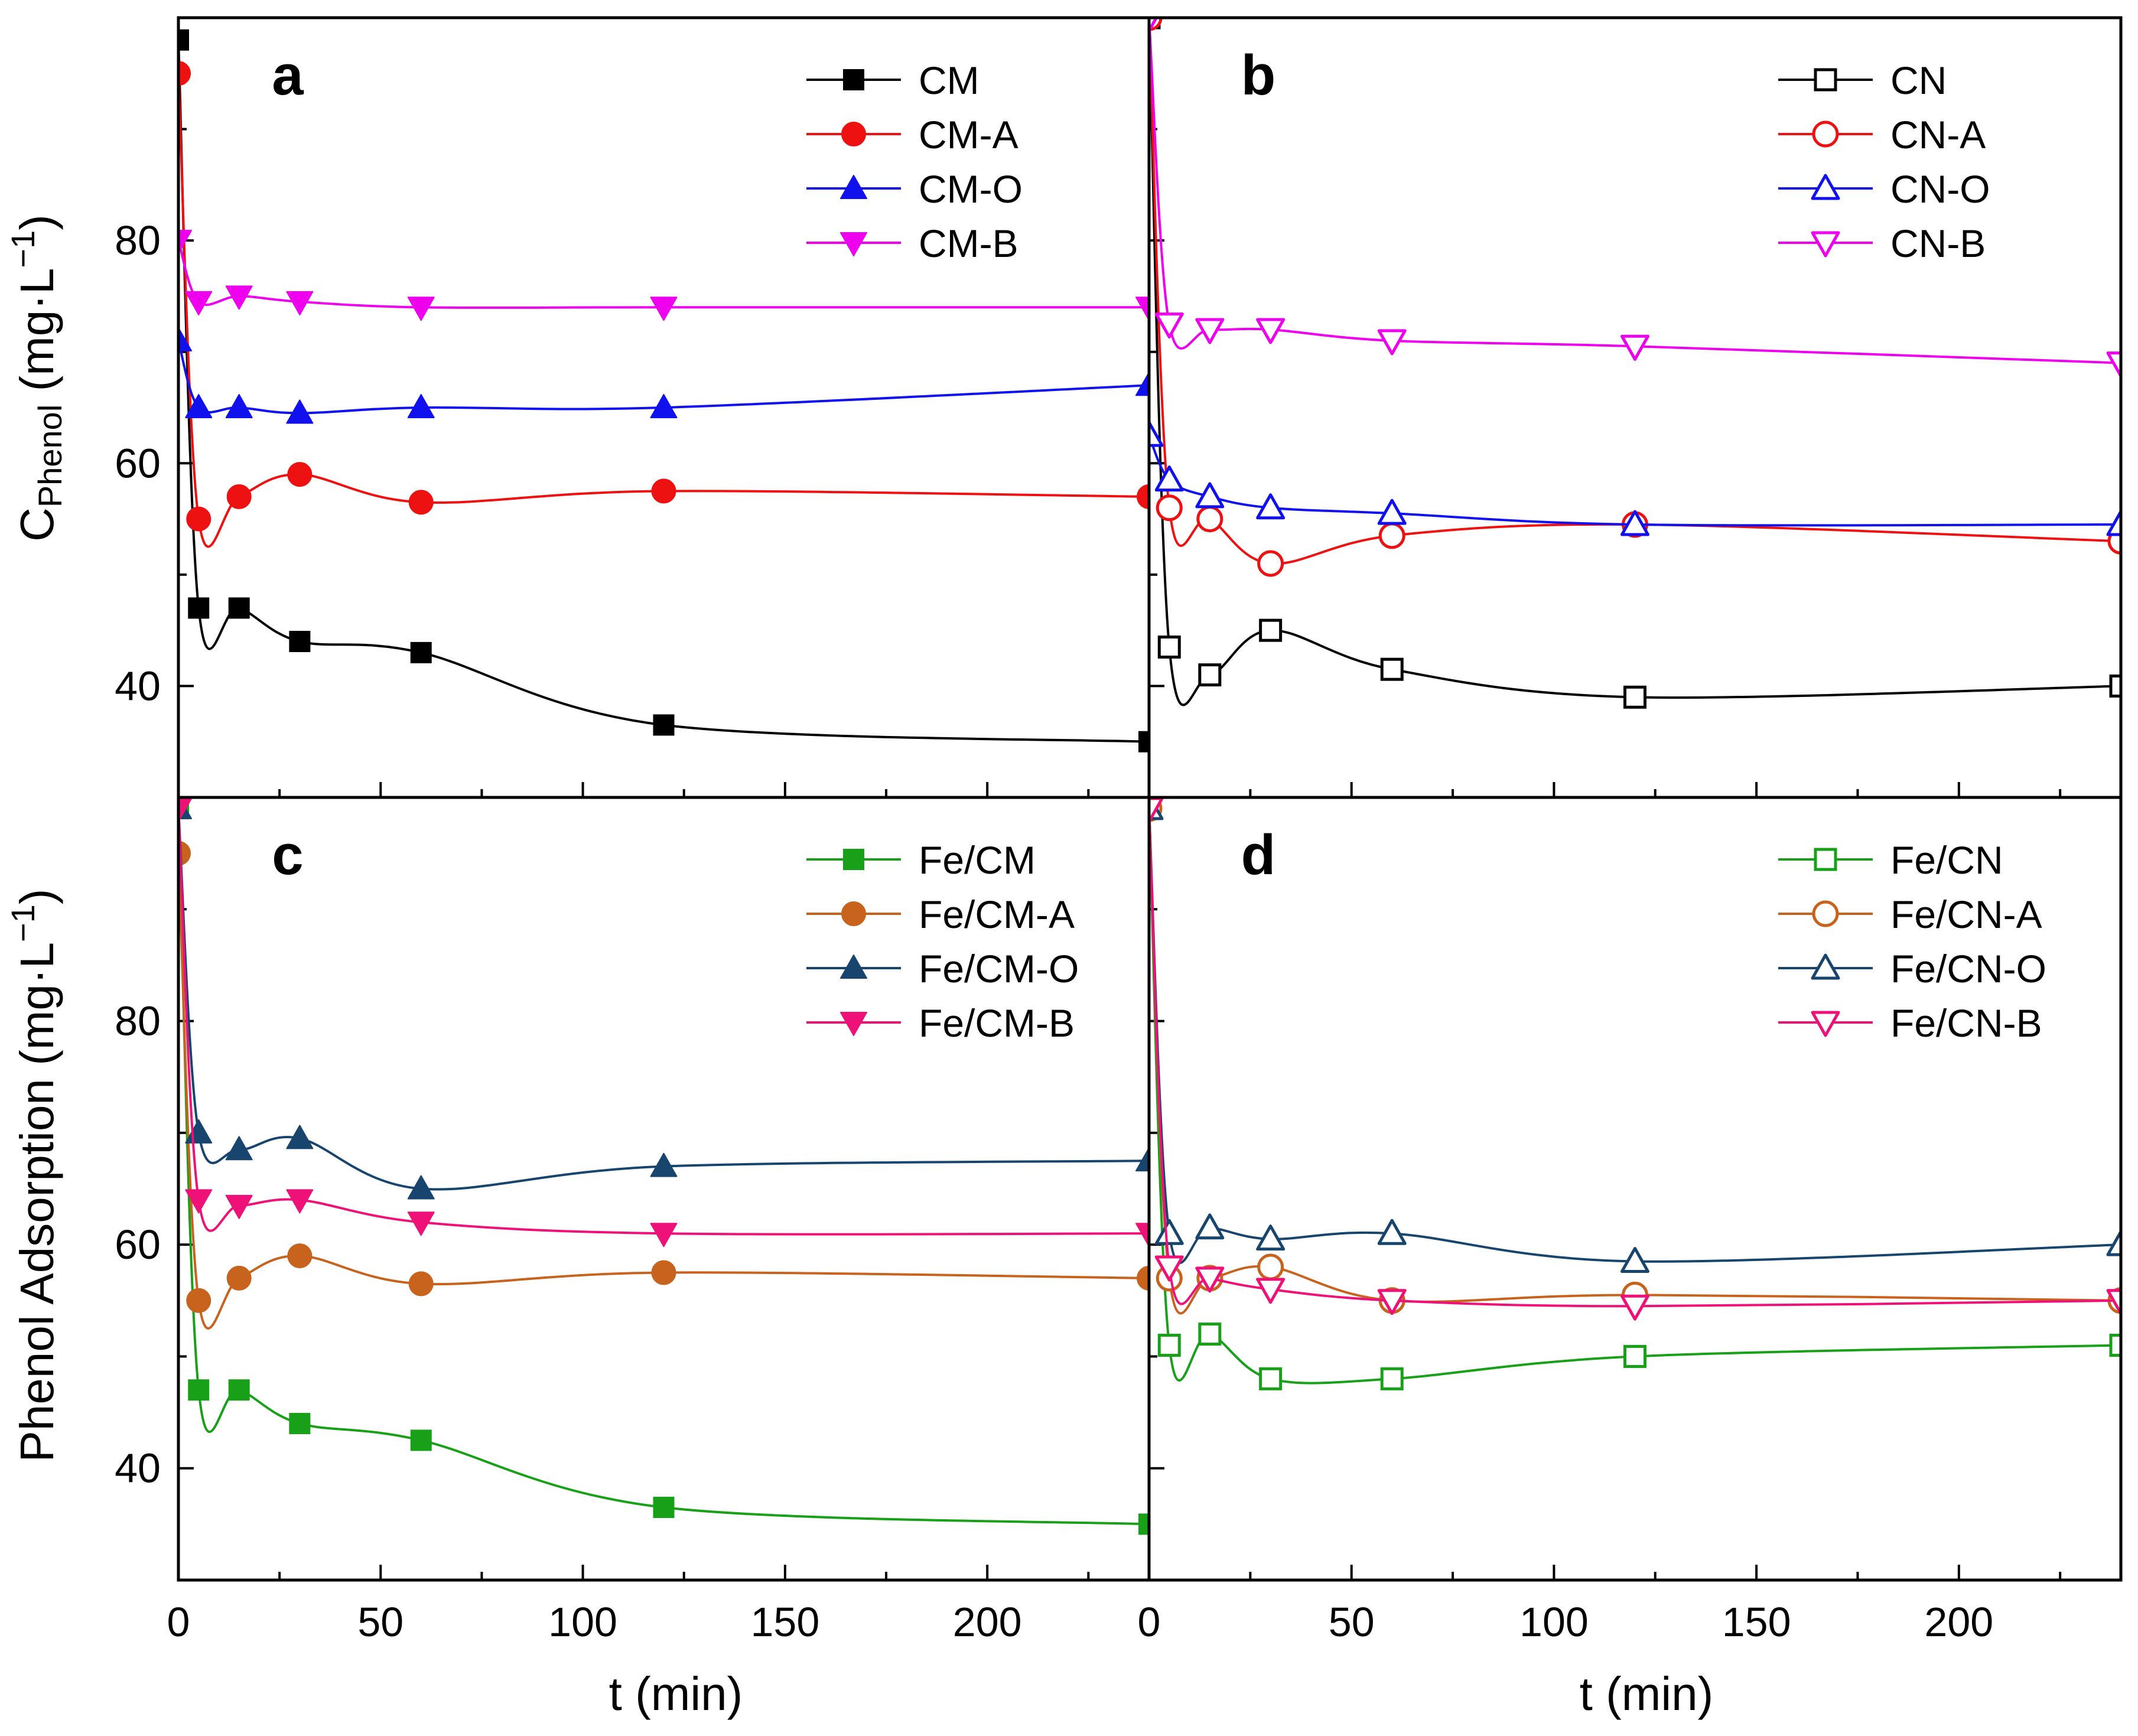  I want to click on legend-item-Fe/CM-O: Fe/CM-O, so click(942, 969).